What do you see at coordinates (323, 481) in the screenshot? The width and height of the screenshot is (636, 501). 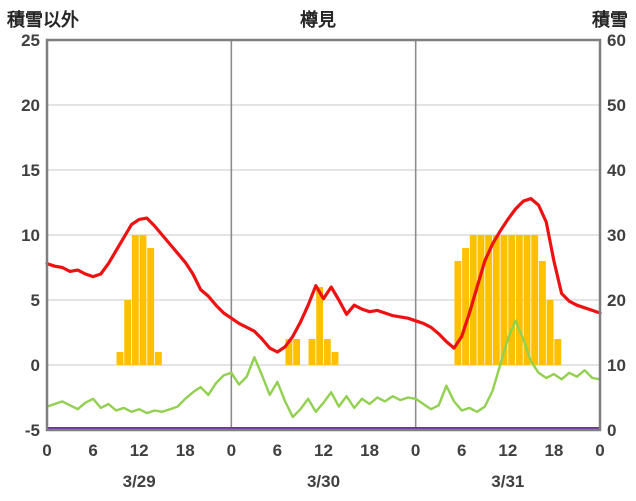 I see `date-label: 3/30` at bounding box center [323, 481].